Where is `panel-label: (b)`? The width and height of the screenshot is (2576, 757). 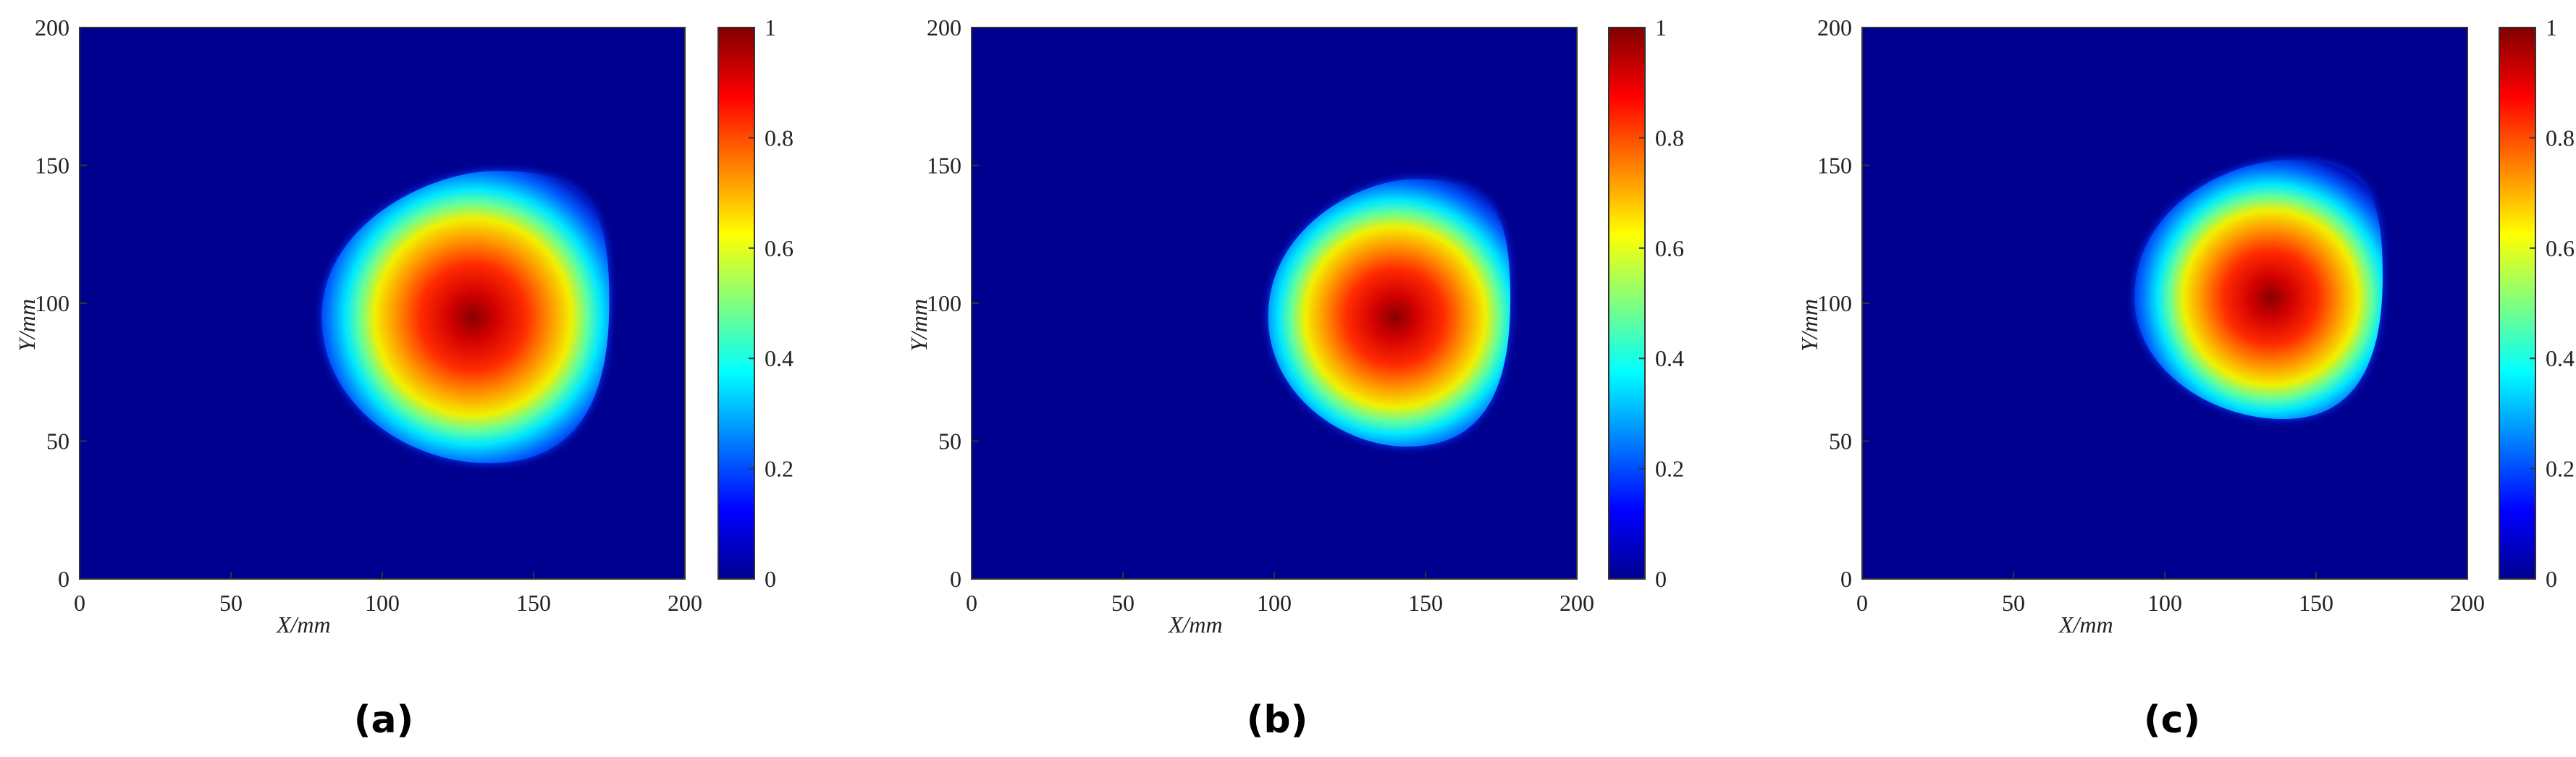
panel-label: (b) is located at coordinates (1277, 720).